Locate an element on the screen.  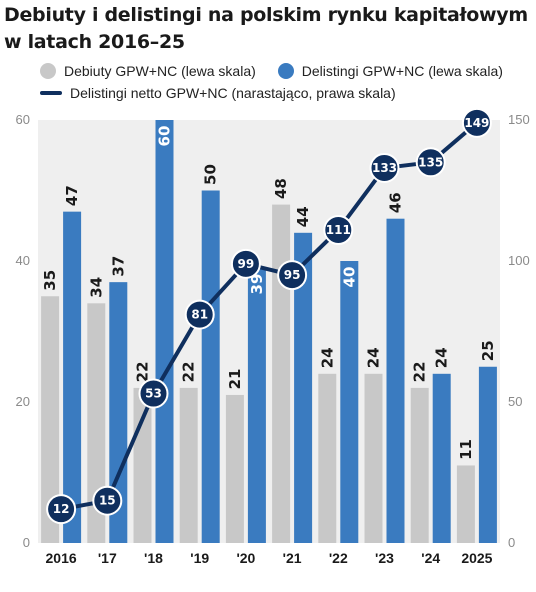
legend-item-debuts: Debiuty GPW+NC (lewa skala) is located at coordinates (148, 71).